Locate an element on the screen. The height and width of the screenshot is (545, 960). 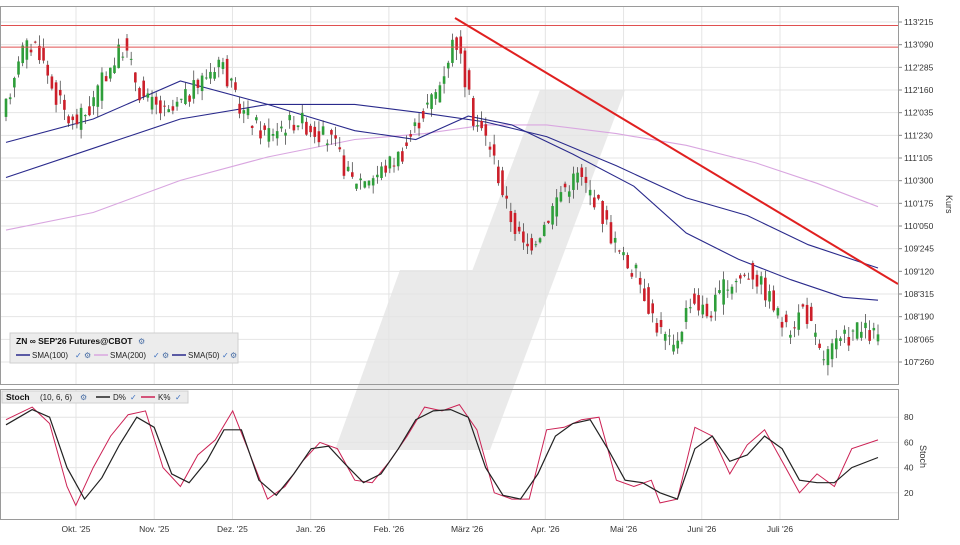
x-tick-label: Jan. '26 is located at coordinates (311, 529).